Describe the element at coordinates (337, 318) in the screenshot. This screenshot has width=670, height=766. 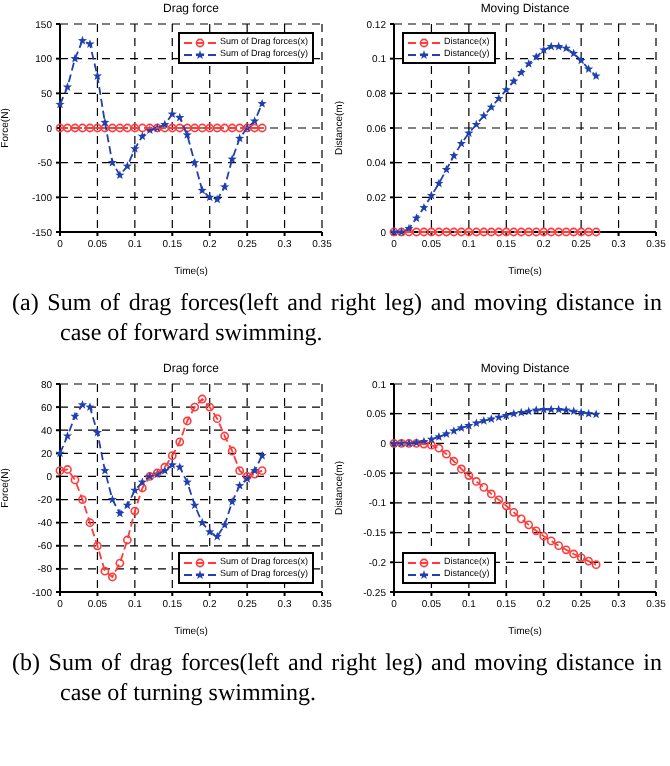
I see `text: (a) Sum of drag forces(left and right leg) and moving distance in case of forward swimming.` at that location.